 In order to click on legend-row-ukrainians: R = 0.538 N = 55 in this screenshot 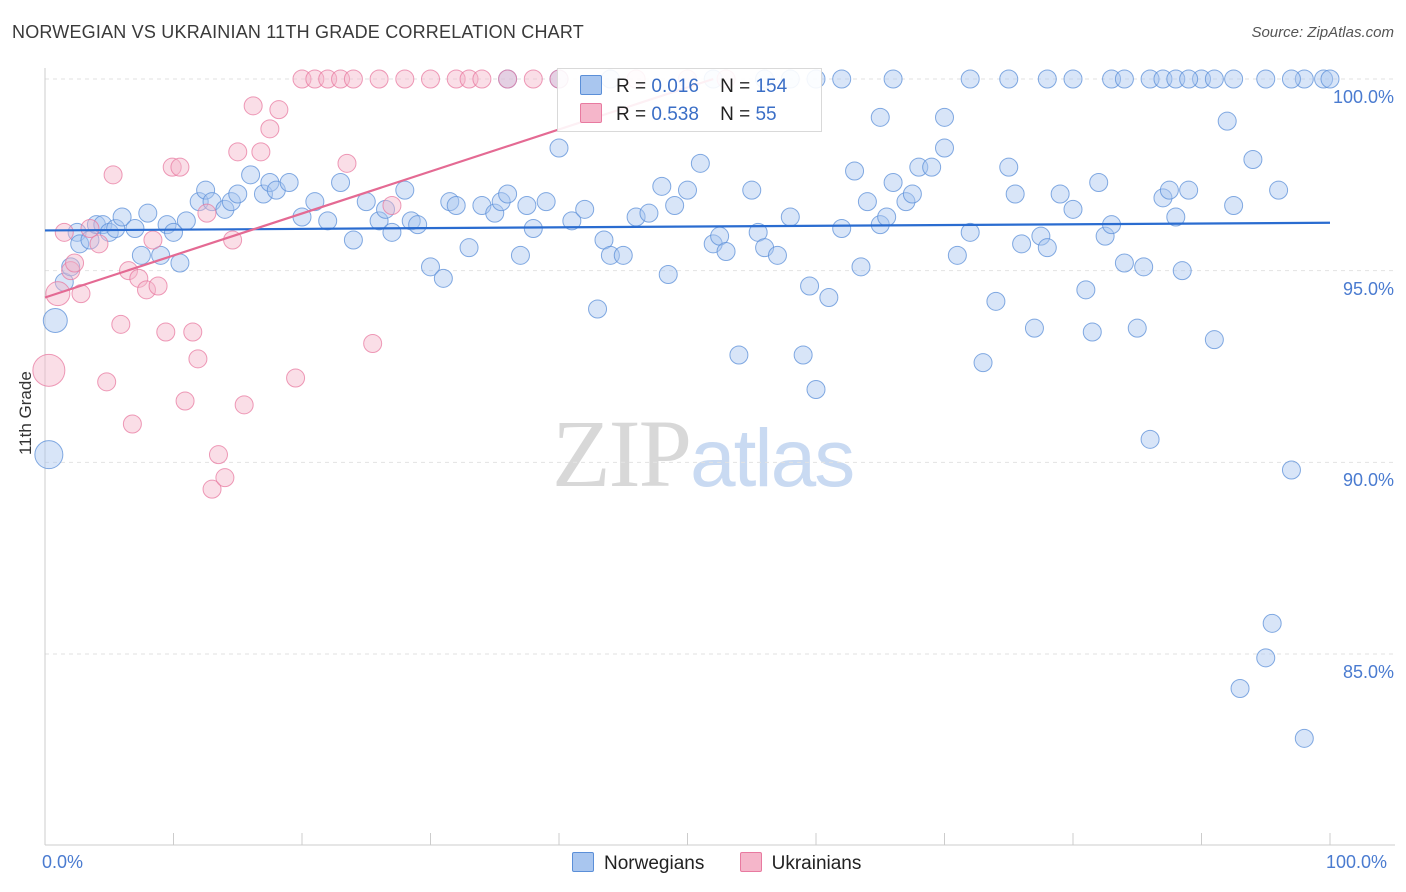, I will do `click(686, 117)`.